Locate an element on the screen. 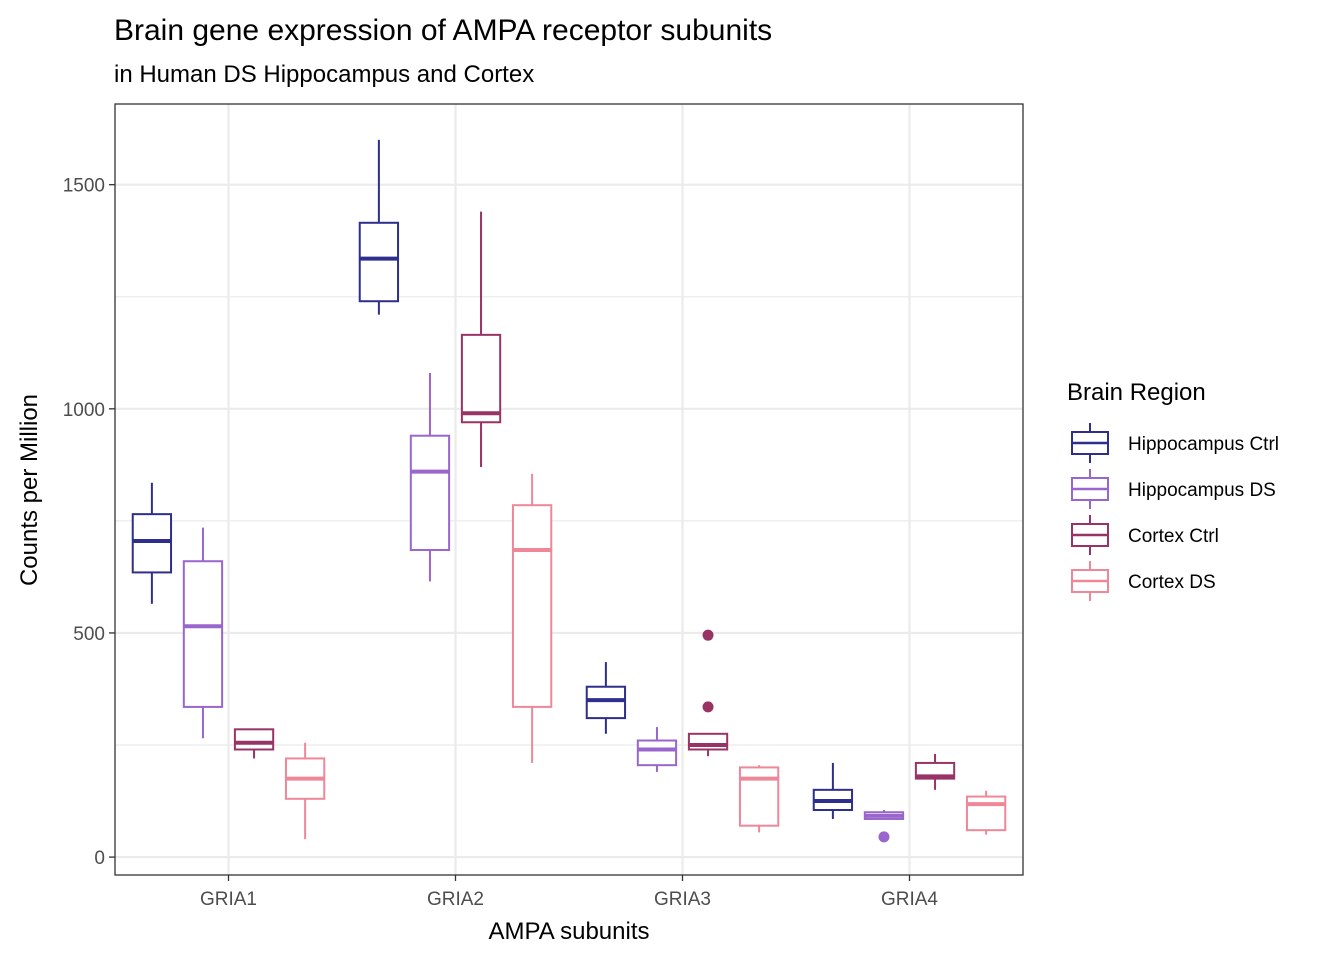 The height and width of the screenshot is (960, 1344). boxplot-cortex-ds-gria2 is located at coordinates (532, 618).